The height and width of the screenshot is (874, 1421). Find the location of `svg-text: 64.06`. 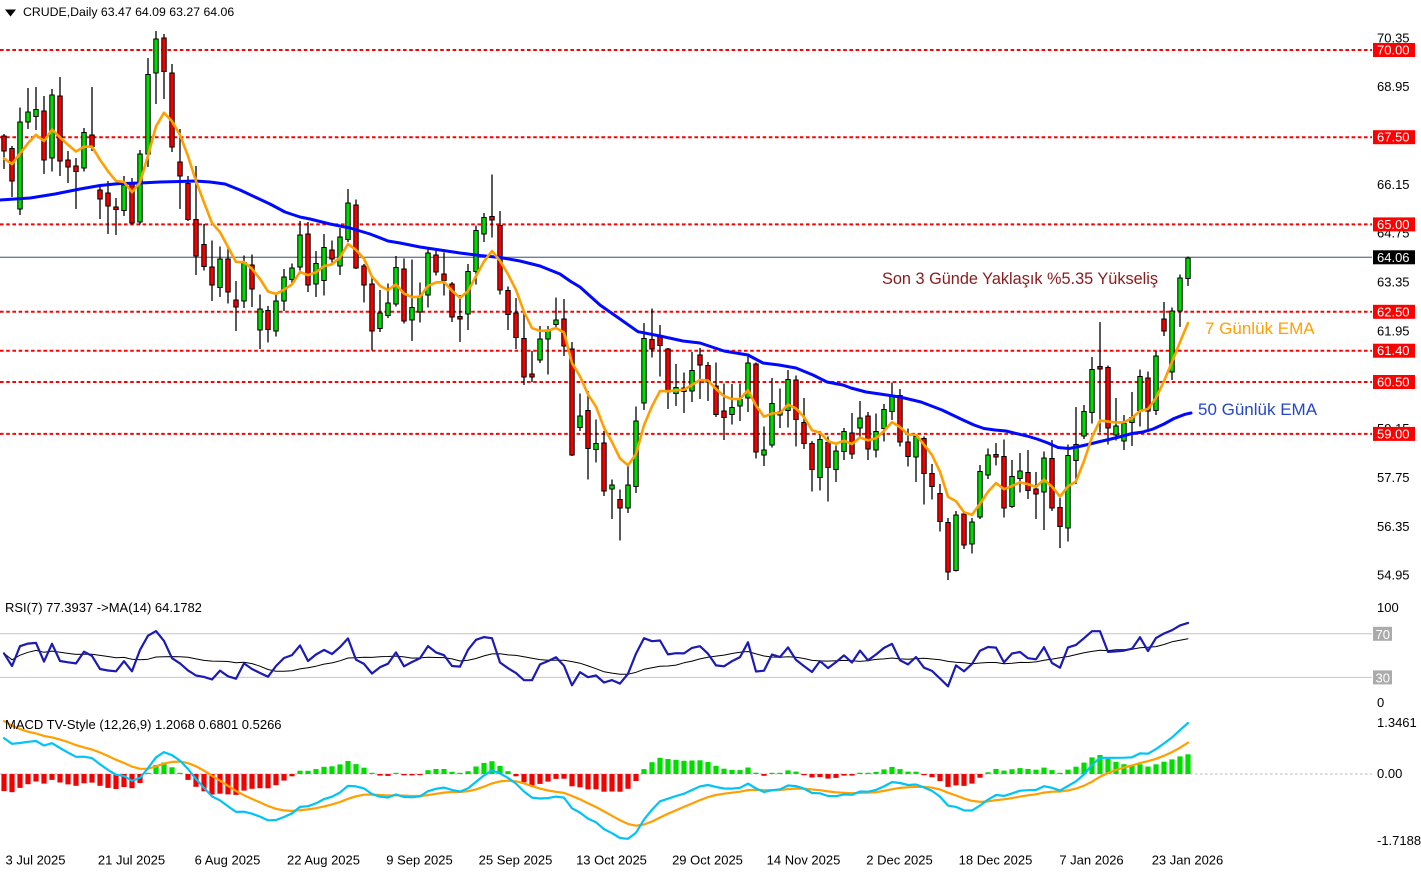

svg-text: 64.06 is located at coordinates (1393, 257).